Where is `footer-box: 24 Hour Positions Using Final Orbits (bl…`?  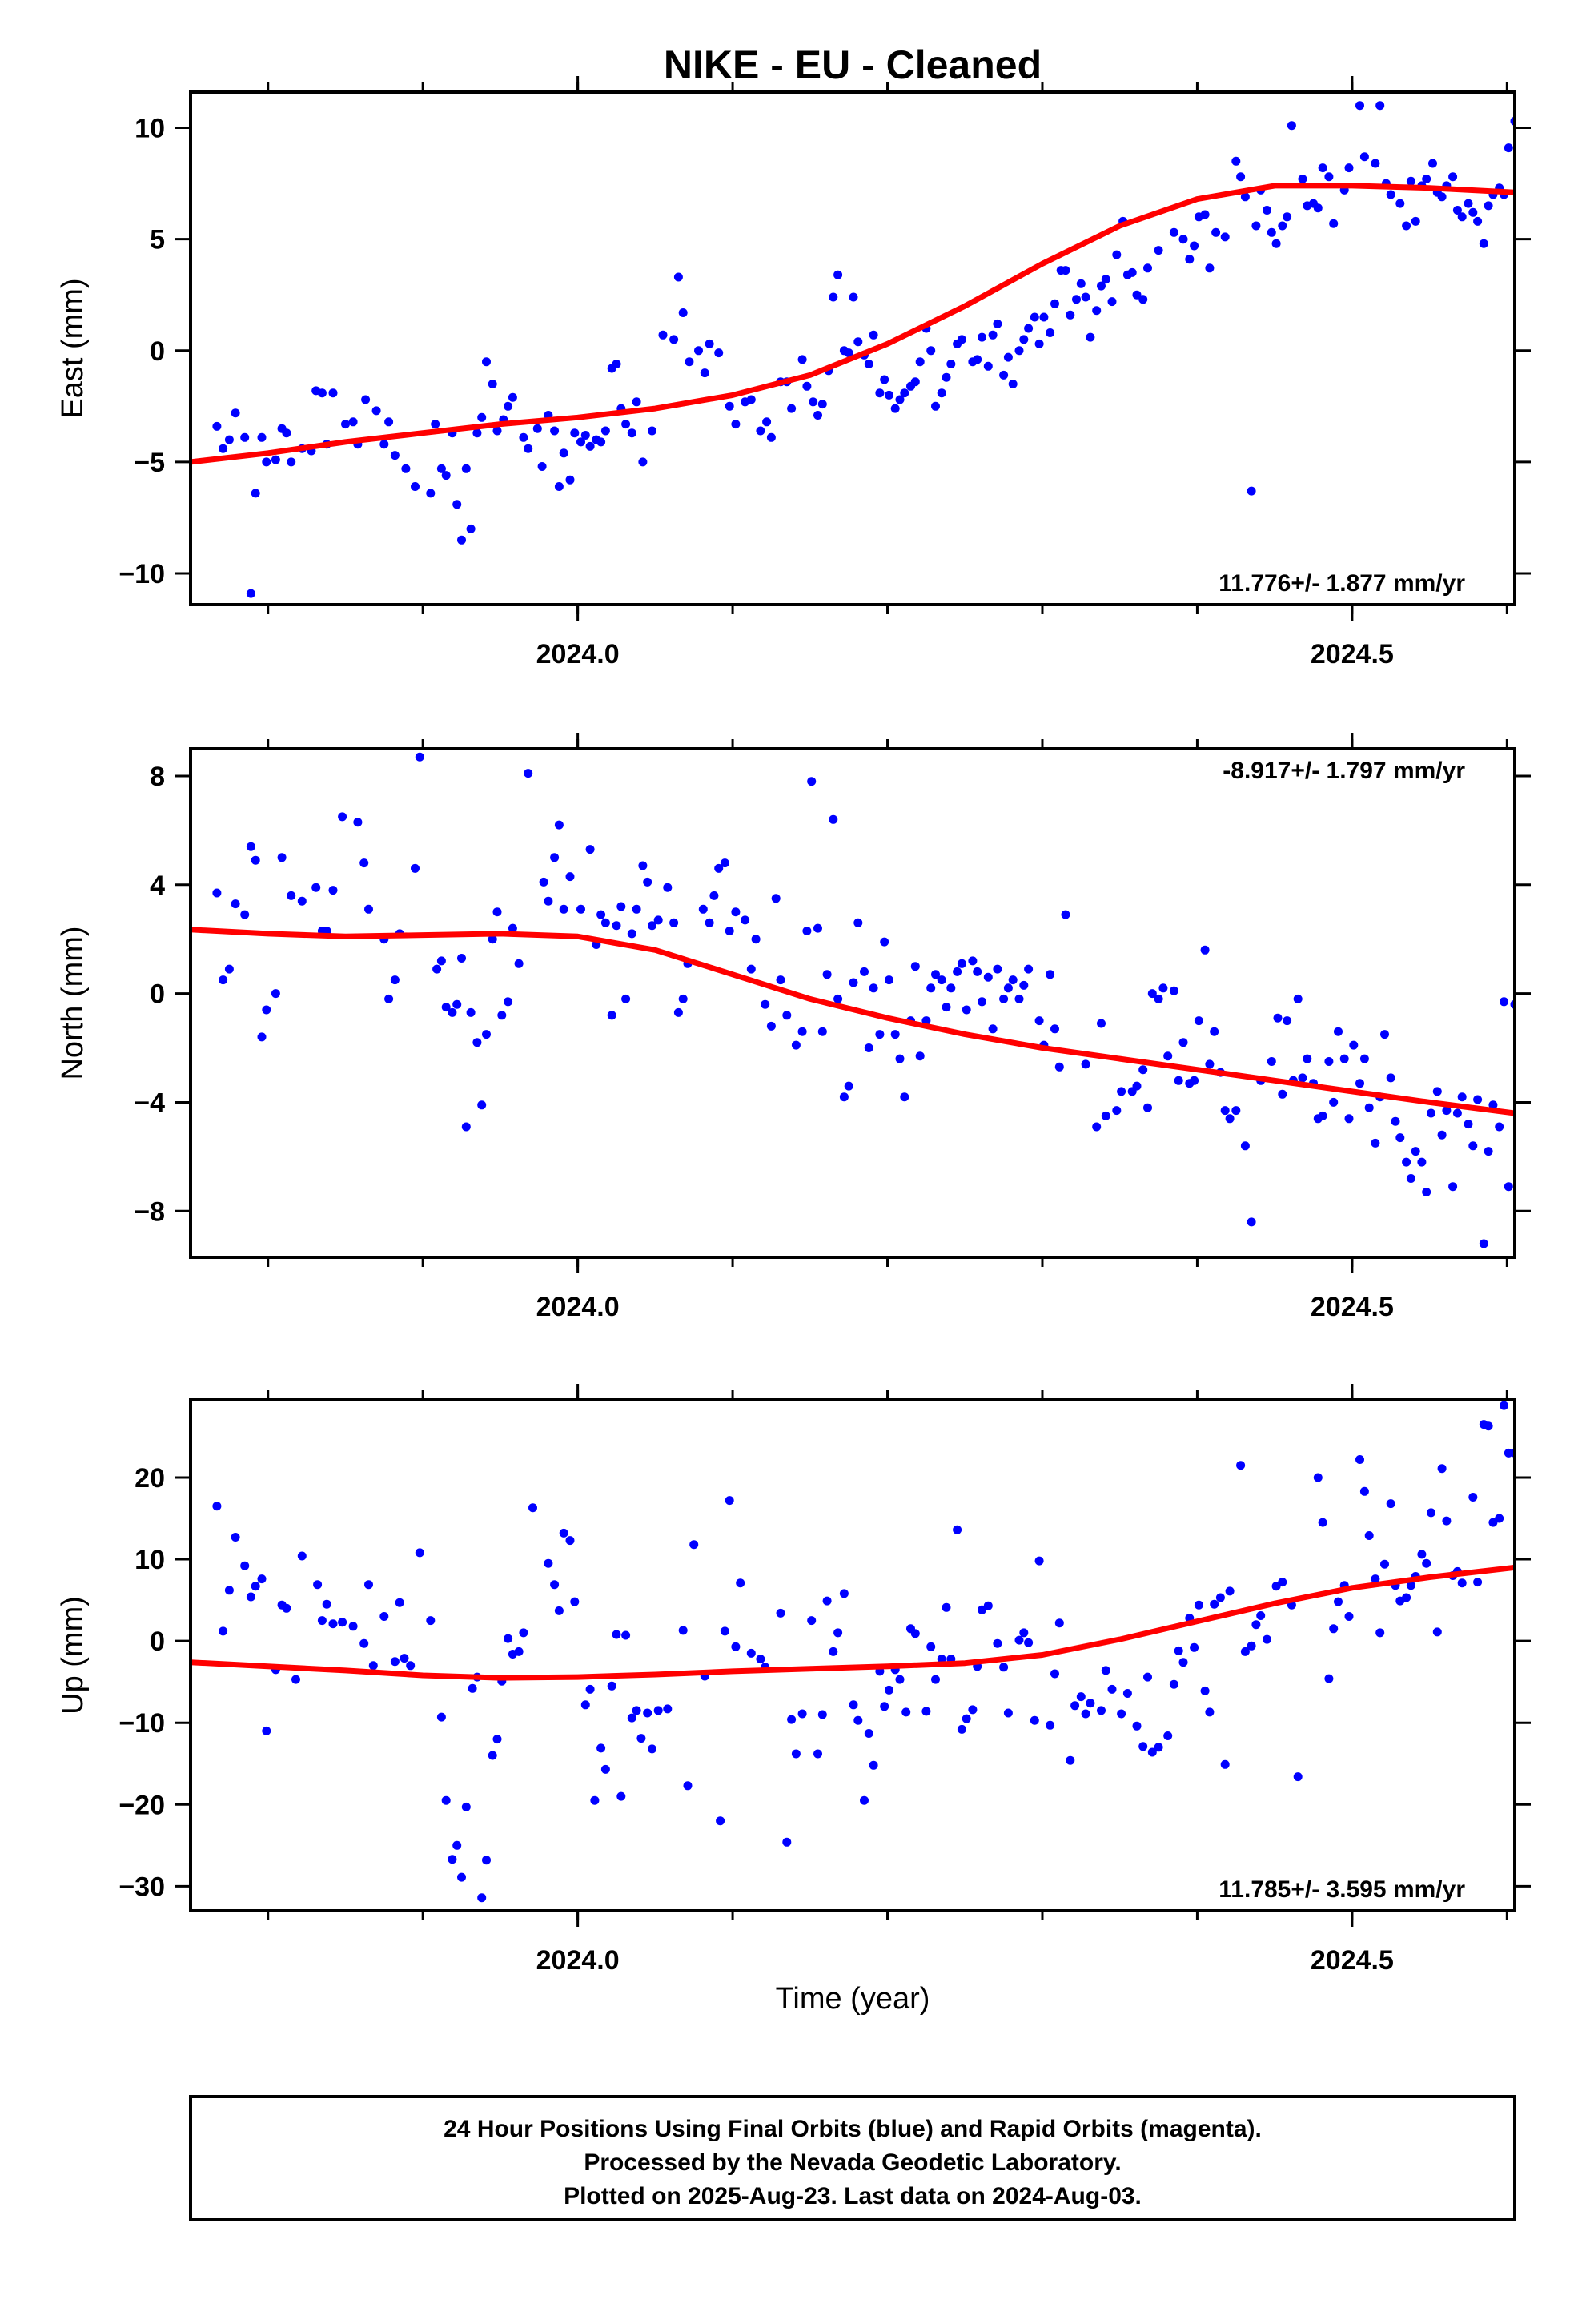 footer-box: 24 Hour Positions Using Final Orbits (bl… is located at coordinates (852, 2158).